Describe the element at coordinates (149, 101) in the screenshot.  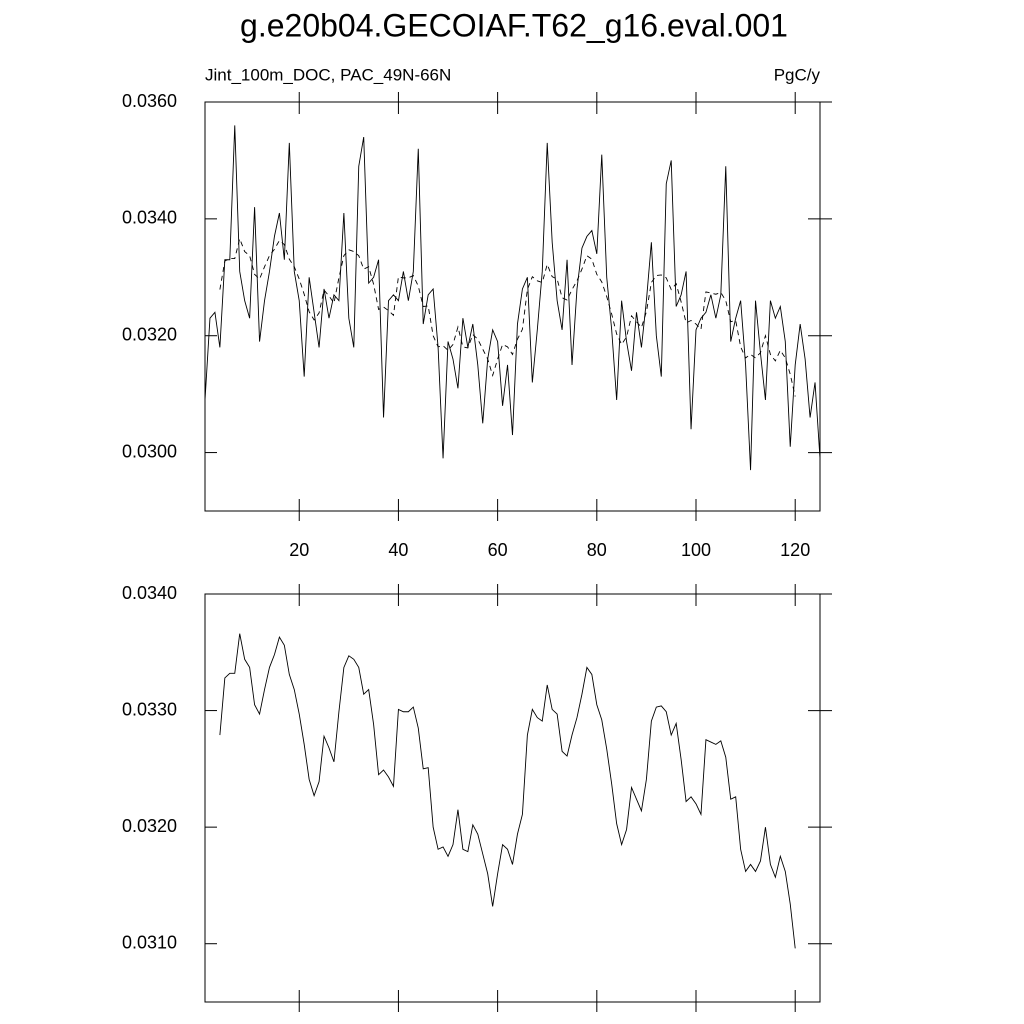
I see `y-tick-label: 0.0360` at that location.